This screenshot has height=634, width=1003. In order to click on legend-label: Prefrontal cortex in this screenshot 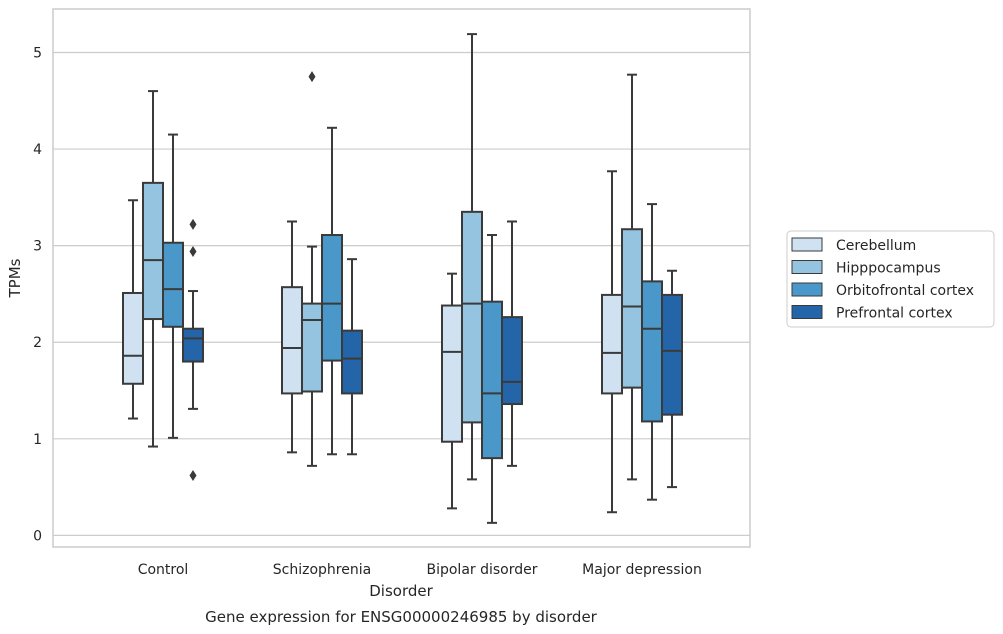, I will do `click(894, 314)`.